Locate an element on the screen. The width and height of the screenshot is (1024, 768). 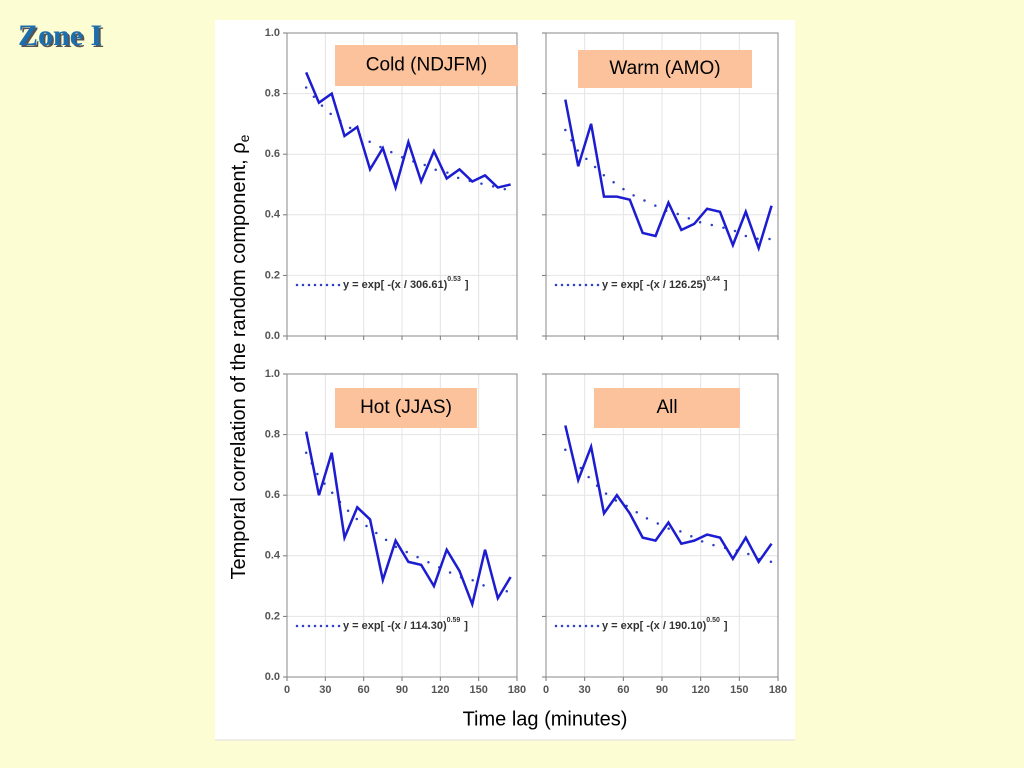
panel-label: Cold (NDJFM) is located at coordinates (426, 65).